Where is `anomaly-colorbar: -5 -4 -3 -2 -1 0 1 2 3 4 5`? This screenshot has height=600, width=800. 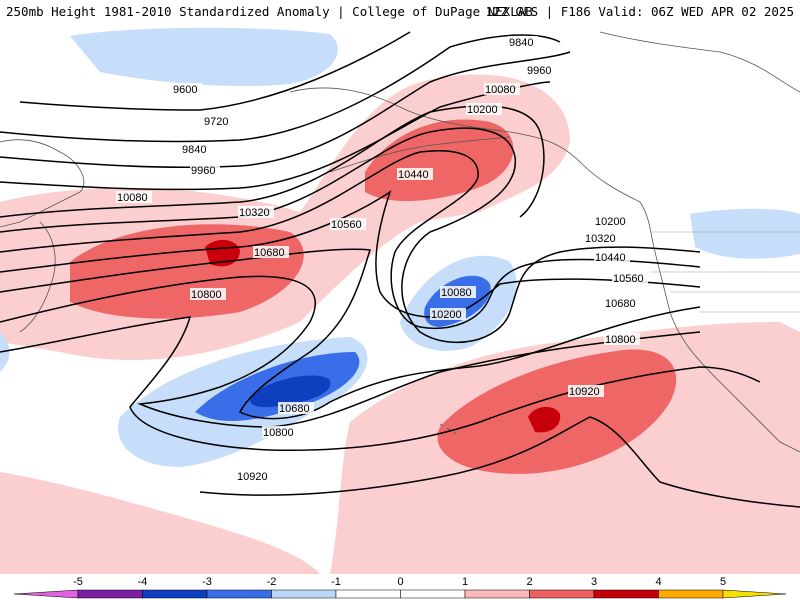
anomaly-colorbar: -5 -4 -3 -2 -1 0 1 2 3 4 5 is located at coordinates (400, 587).